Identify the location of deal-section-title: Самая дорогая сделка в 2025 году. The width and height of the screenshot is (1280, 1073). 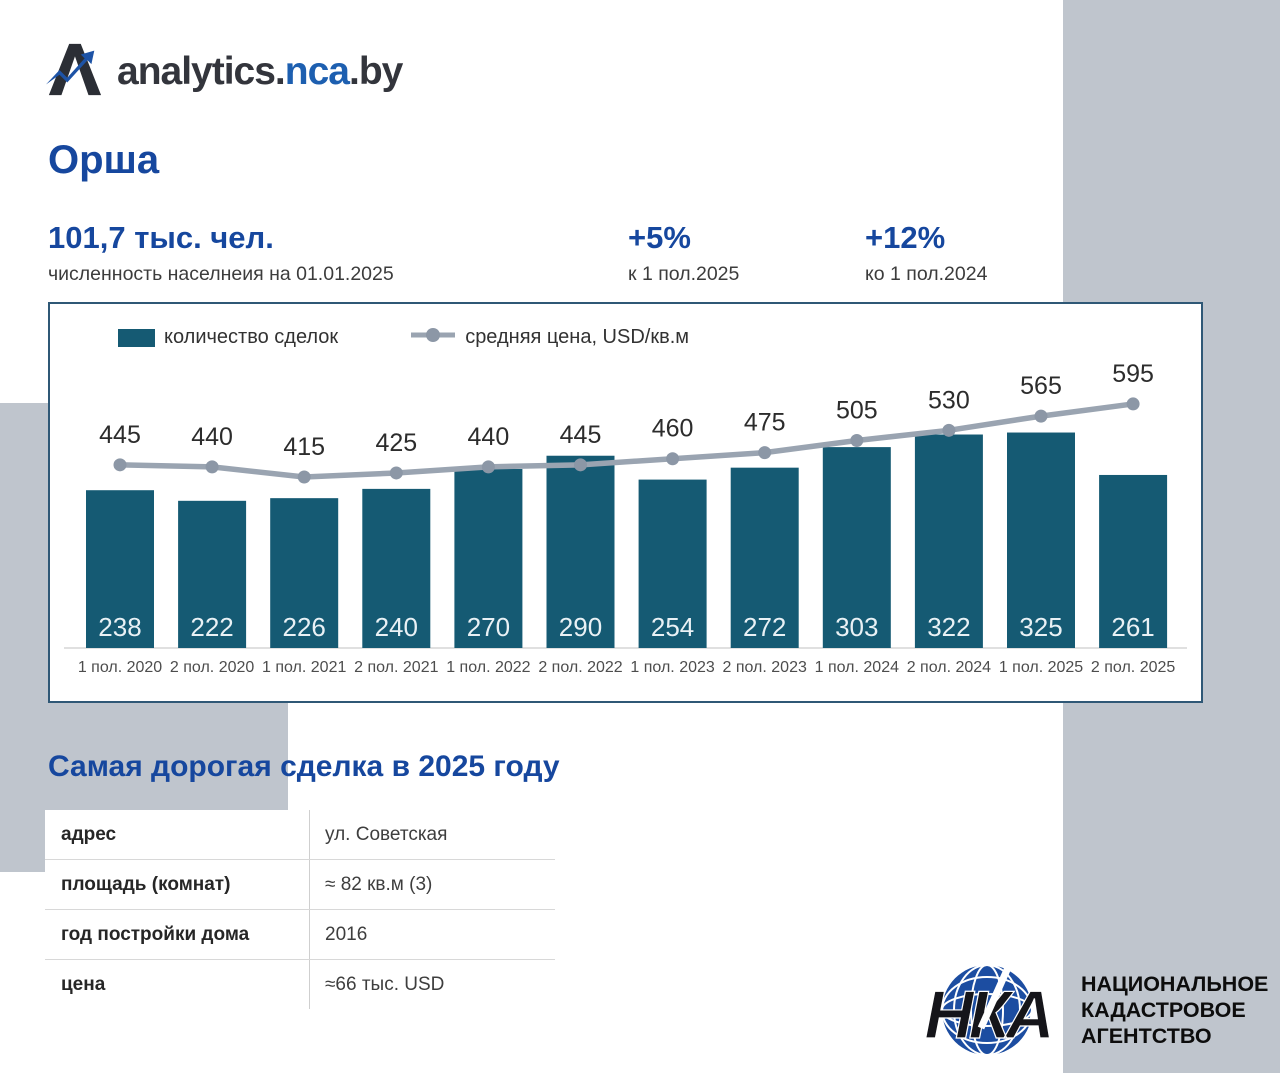
(304, 766).